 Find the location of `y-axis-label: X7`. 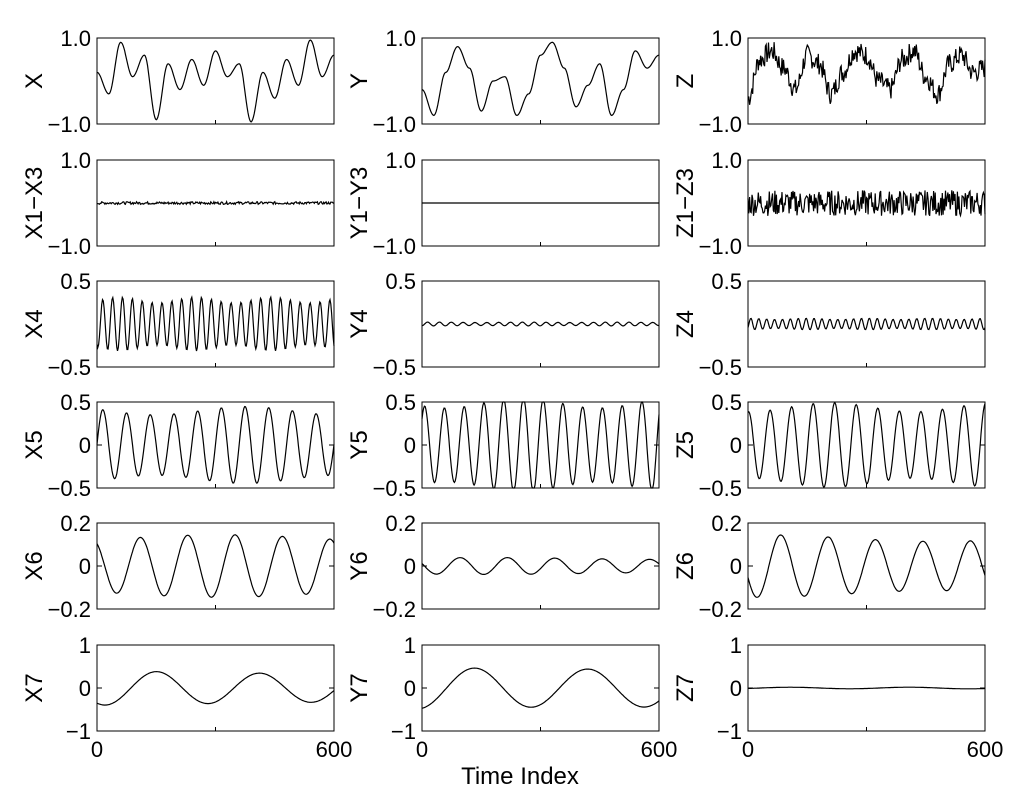

y-axis-label: X7 is located at coordinates (34, 687).